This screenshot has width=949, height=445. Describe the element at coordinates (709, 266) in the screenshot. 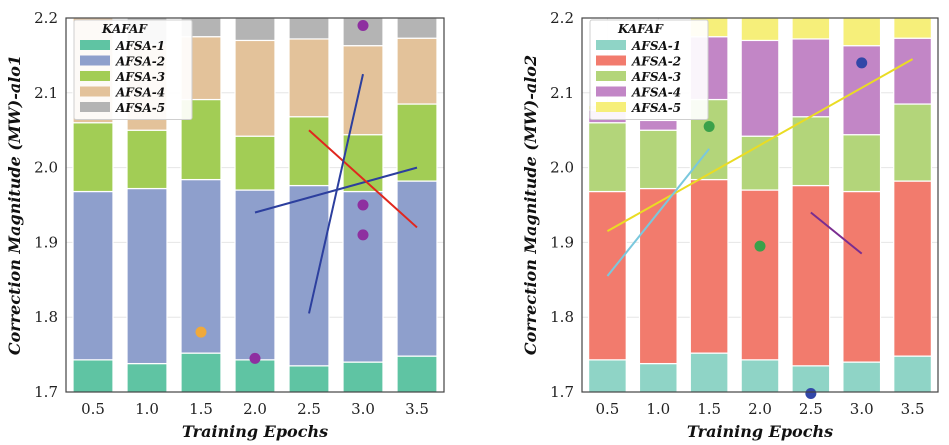

I see `bar-afsa-2-1.5` at that location.